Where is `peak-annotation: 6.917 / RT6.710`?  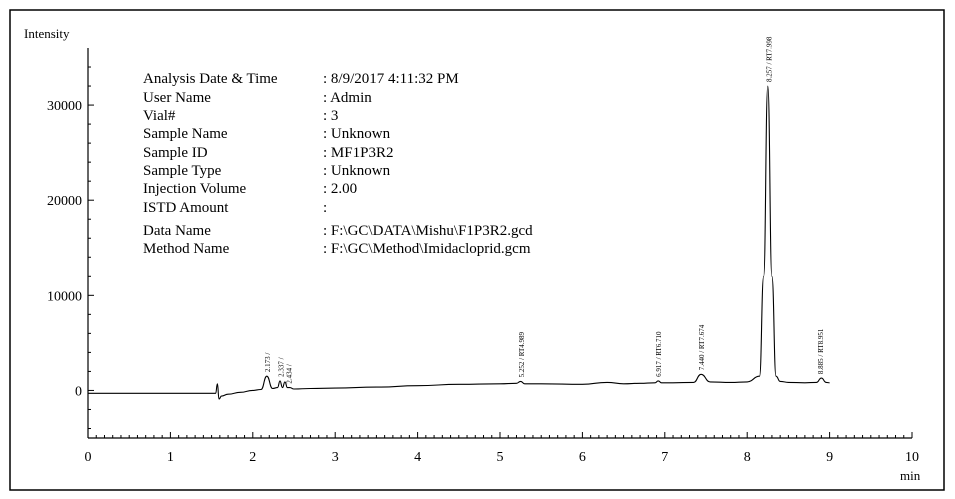
peak-annotation: 6.917 / RT6.710 is located at coordinates (659, 354).